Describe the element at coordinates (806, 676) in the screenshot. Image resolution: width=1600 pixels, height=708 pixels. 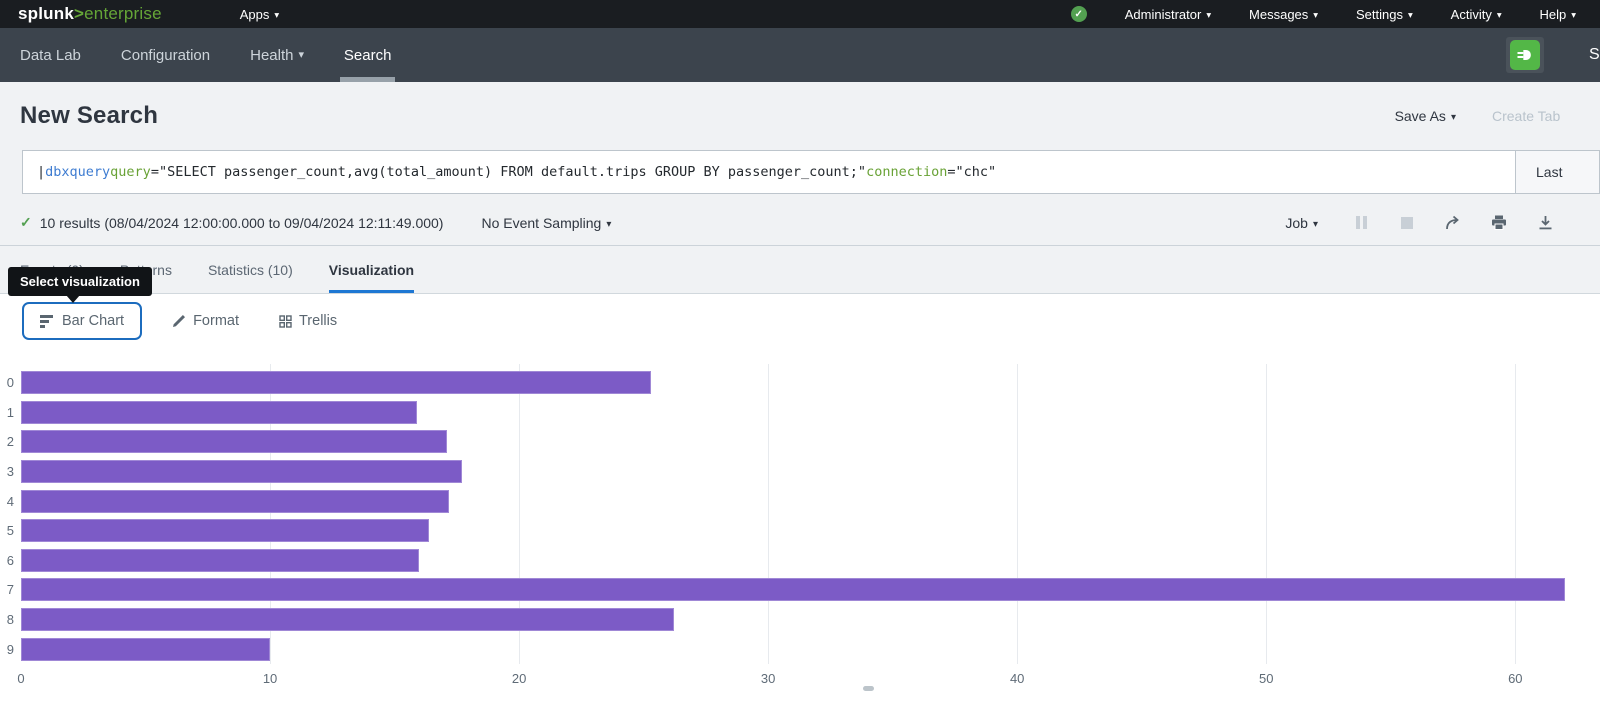
I see `chart-x-axis-labels: 0 10 20 30 40 50 60` at that location.